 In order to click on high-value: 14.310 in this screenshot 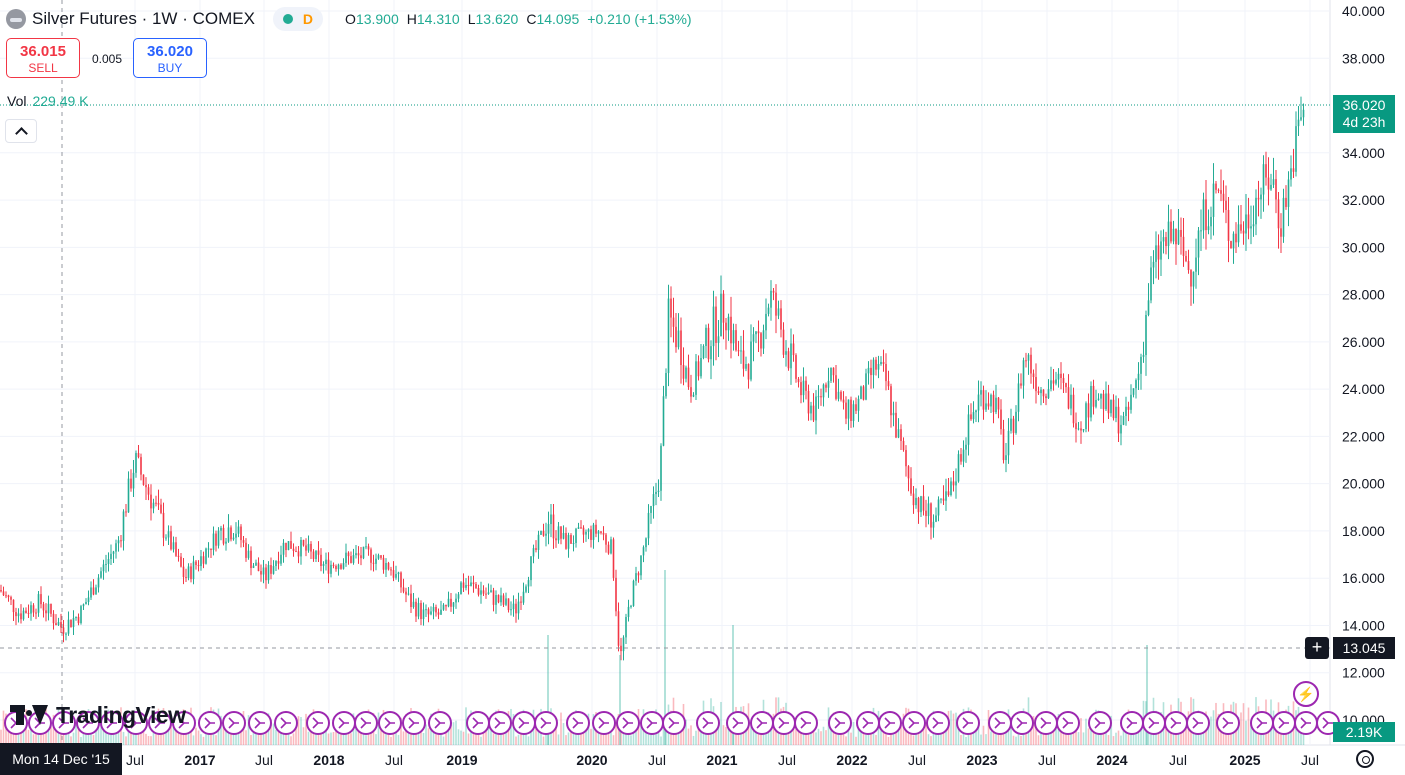, I will do `click(438, 19)`.